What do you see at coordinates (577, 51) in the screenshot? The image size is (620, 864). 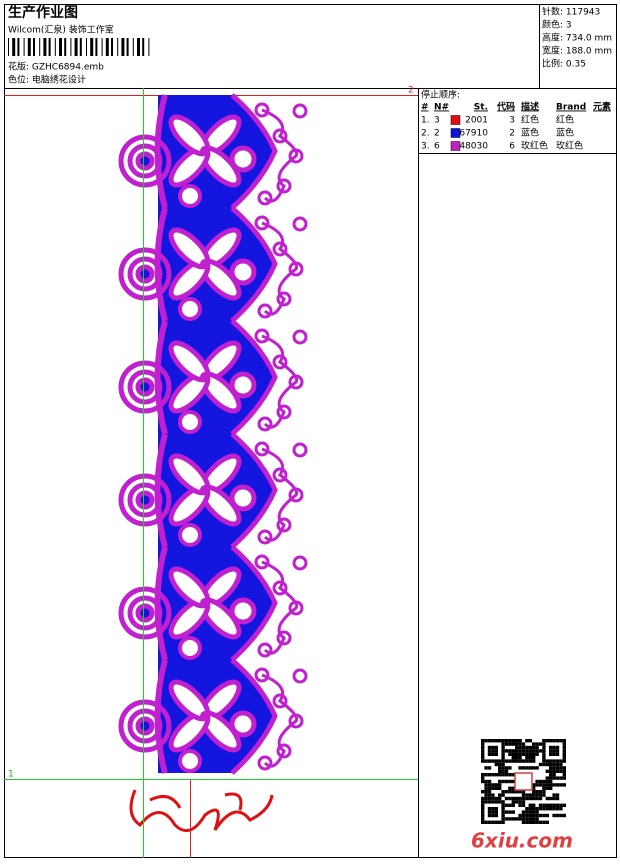 I see `info-line: 宽度: 188.0 mm` at bounding box center [577, 51].